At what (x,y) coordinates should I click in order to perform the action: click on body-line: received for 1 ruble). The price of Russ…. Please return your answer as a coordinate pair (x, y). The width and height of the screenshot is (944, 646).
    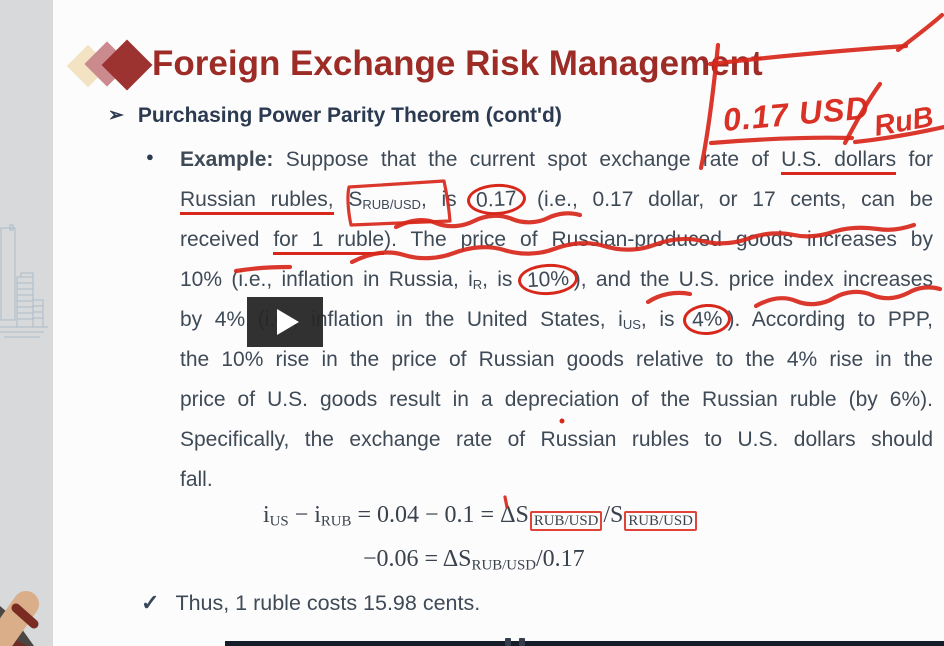
    Looking at the image, I should click on (556, 240).